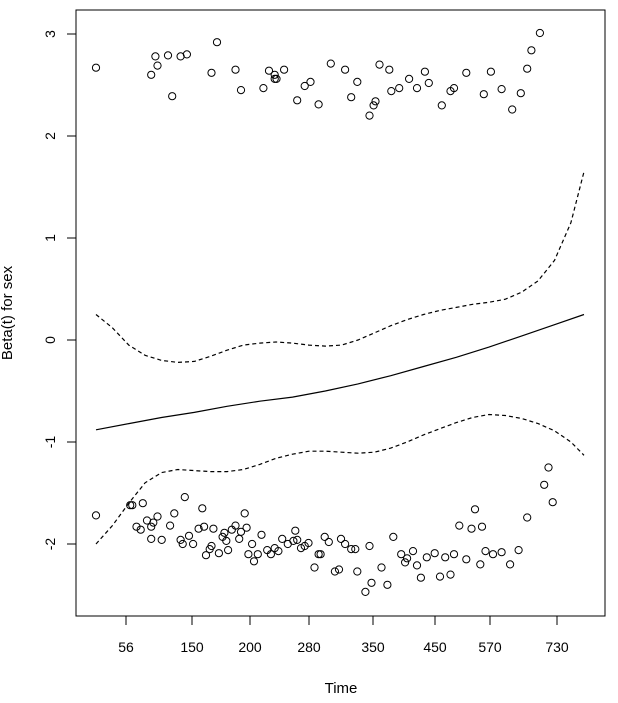  What do you see at coordinates (50, 544) in the screenshot?
I see `y-tick-label: -2` at bounding box center [50, 544].